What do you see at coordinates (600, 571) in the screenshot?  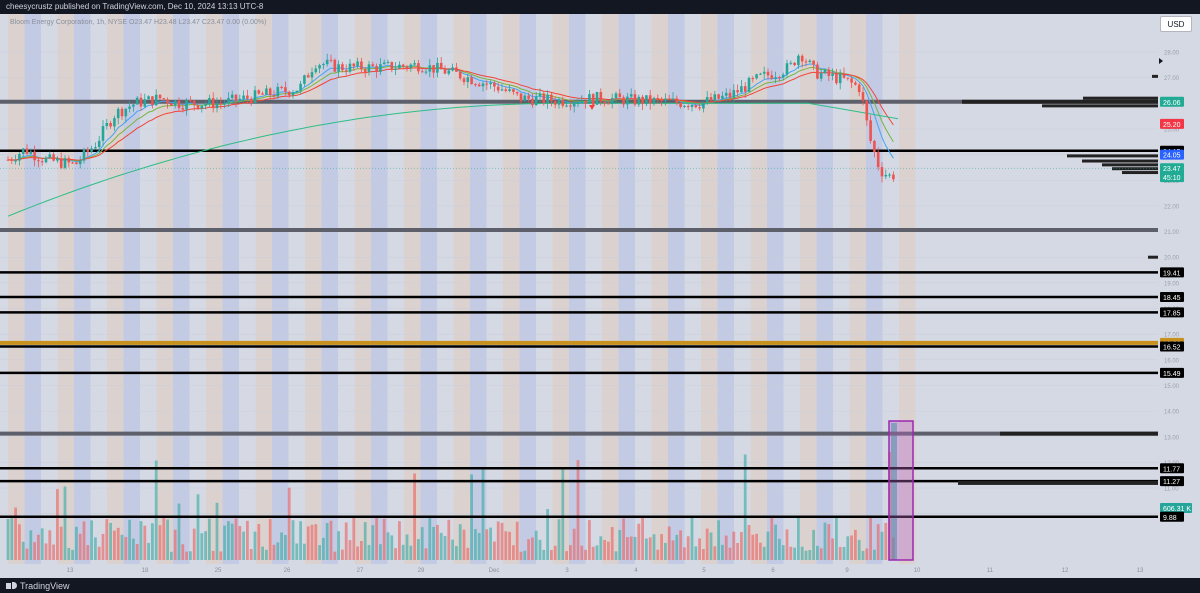 I see `time-axis: 13 18 25 26 27 29 Dec 3 4 5 6 9 10 11 12 13` at bounding box center [600, 571].